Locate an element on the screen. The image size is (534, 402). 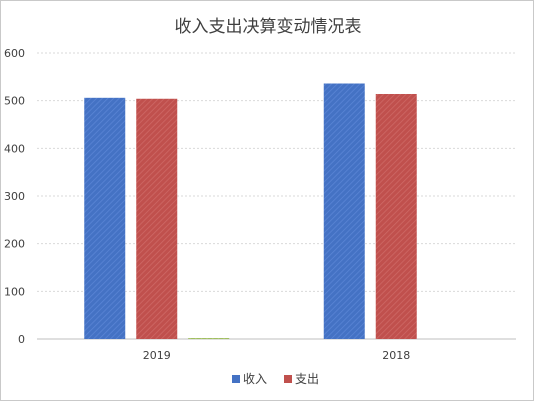
x-tick-label: 2018 is located at coordinates (396, 355).